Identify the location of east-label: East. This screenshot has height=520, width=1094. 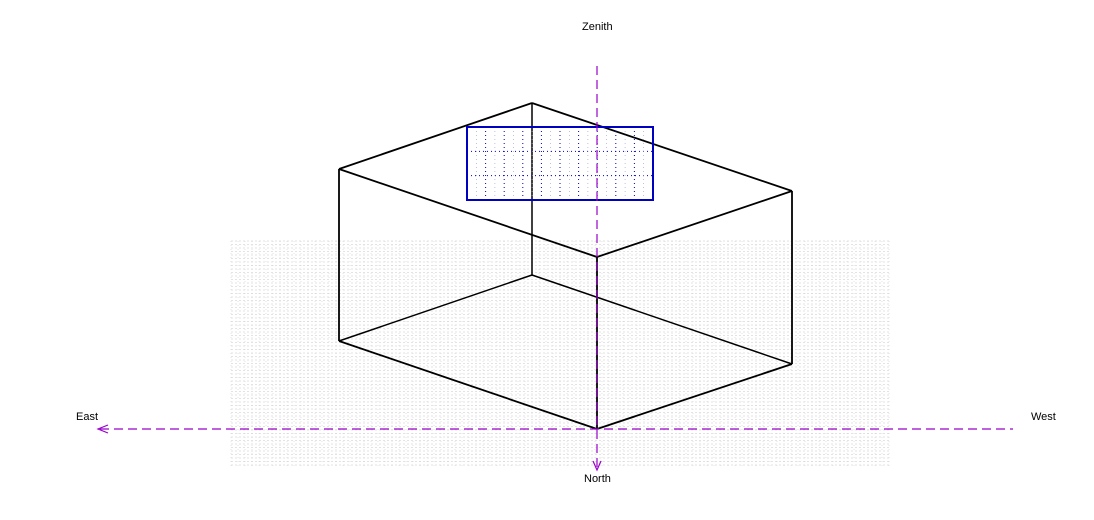
(87, 417).